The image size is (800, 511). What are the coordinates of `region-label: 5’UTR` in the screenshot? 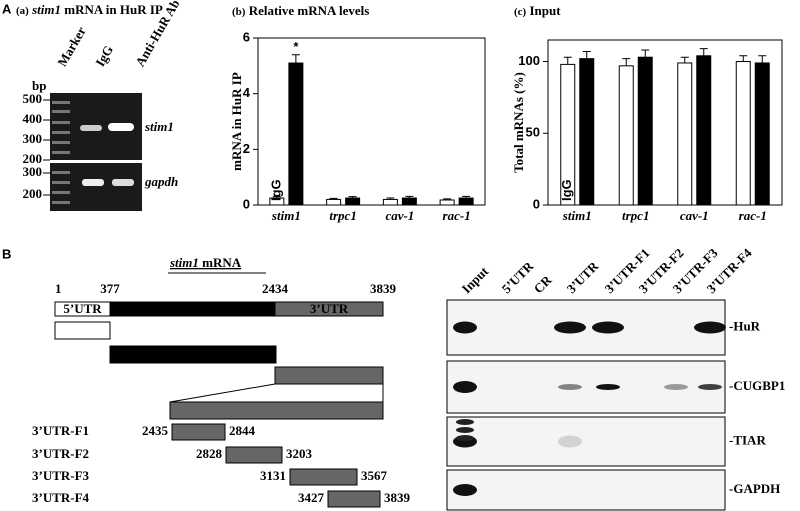 It's located at (82, 308).